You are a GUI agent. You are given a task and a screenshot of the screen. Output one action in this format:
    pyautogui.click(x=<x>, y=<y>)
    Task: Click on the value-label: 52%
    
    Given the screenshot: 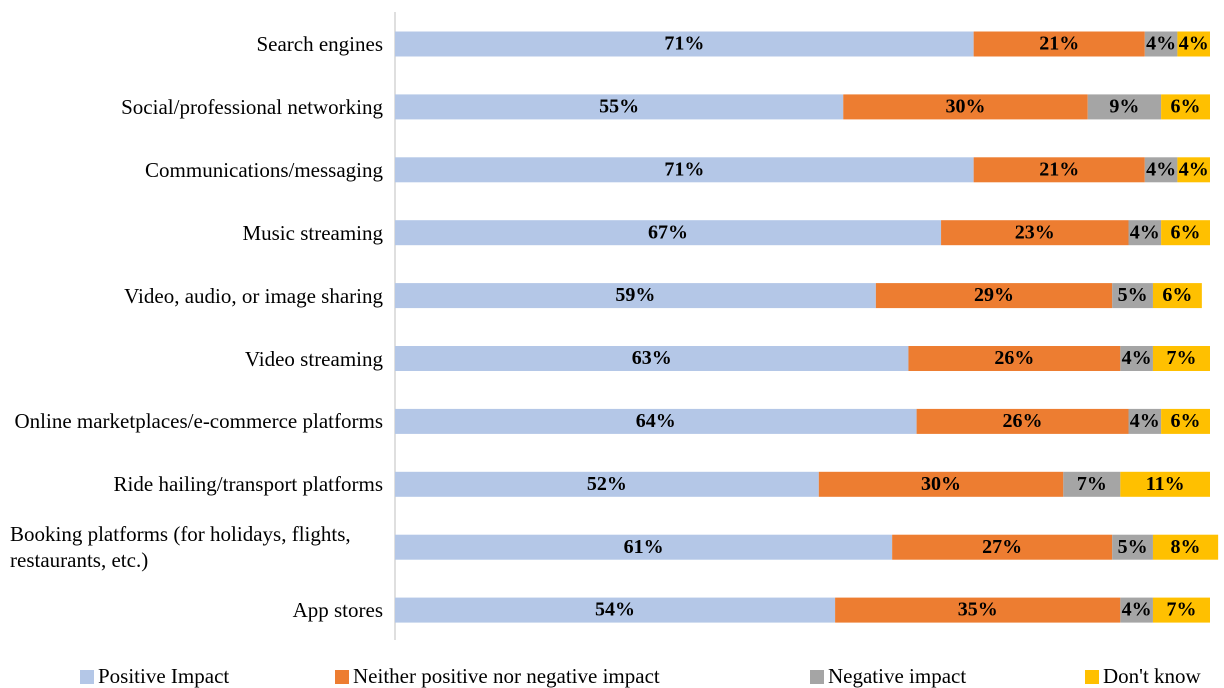 What is the action you would take?
    pyautogui.click(x=607, y=484)
    